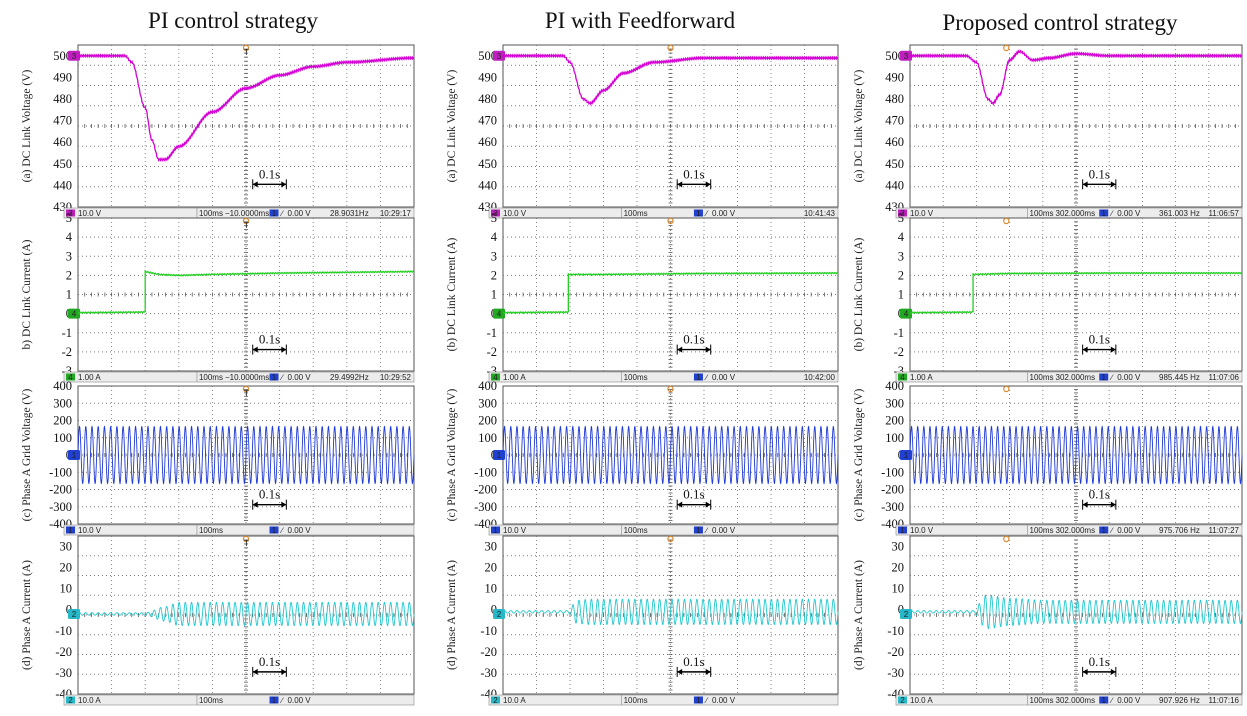 The height and width of the screenshot is (716, 1247). I want to click on status-clock: 11:07:06, so click(1223, 377).